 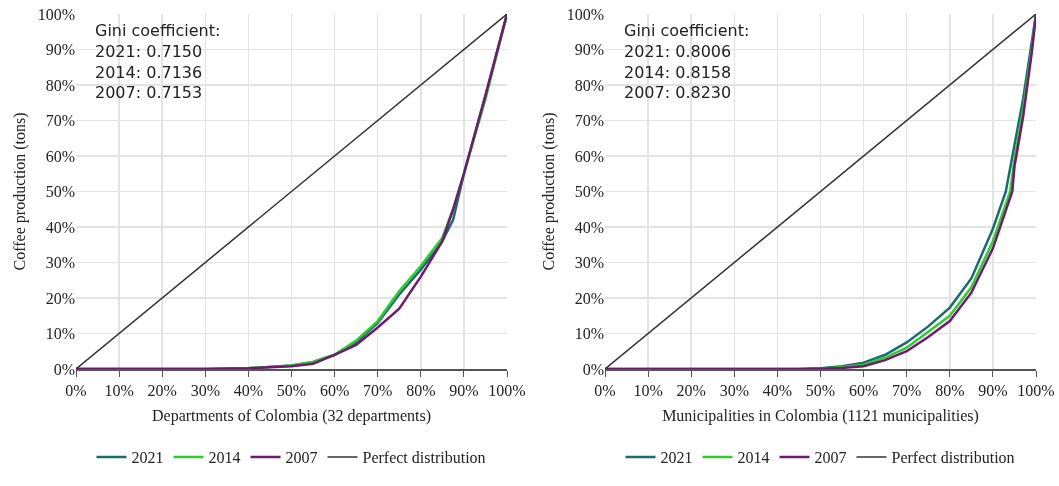 What do you see at coordinates (820, 416) in the screenshot?
I see `x-axis-title: Municipalities in Colombia (1121 municipalities)` at bounding box center [820, 416].